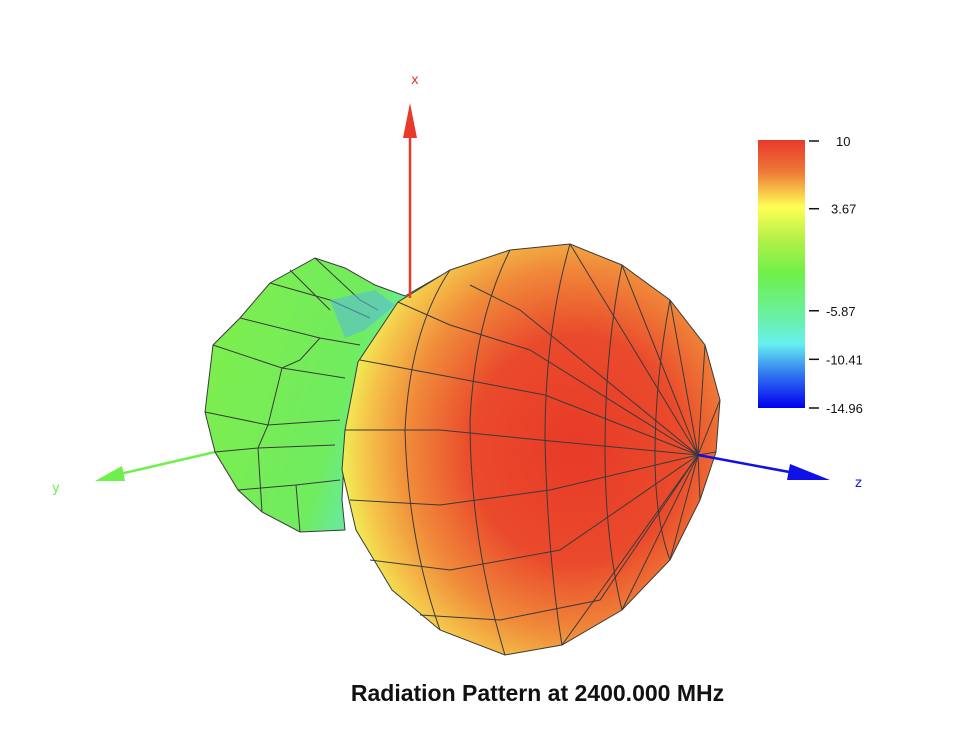 Image resolution: width=975 pixels, height=750 pixels. I want to click on z-axis-label: z, so click(858, 483).